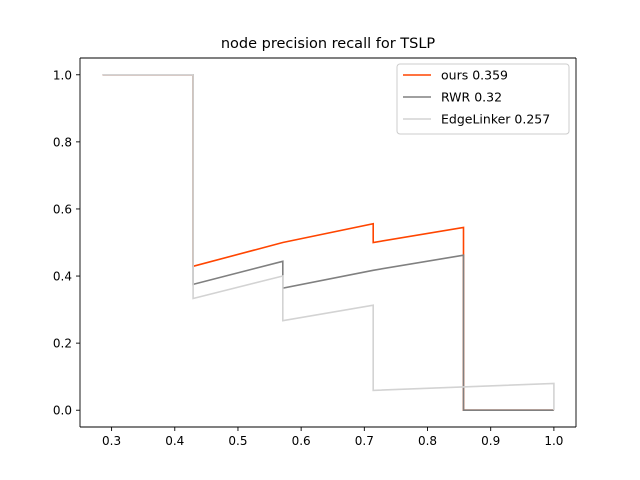 The image size is (640, 480). What do you see at coordinates (174, 441) in the screenshot?
I see `x-tick-label: 0.4` at bounding box center [174, 441].